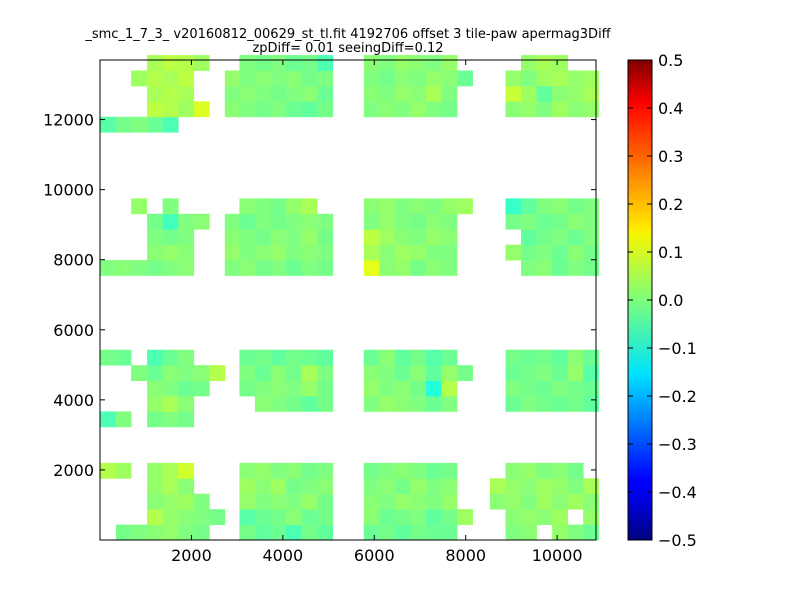  I want to click on y-tick-label: 2000, so click(73, 470).